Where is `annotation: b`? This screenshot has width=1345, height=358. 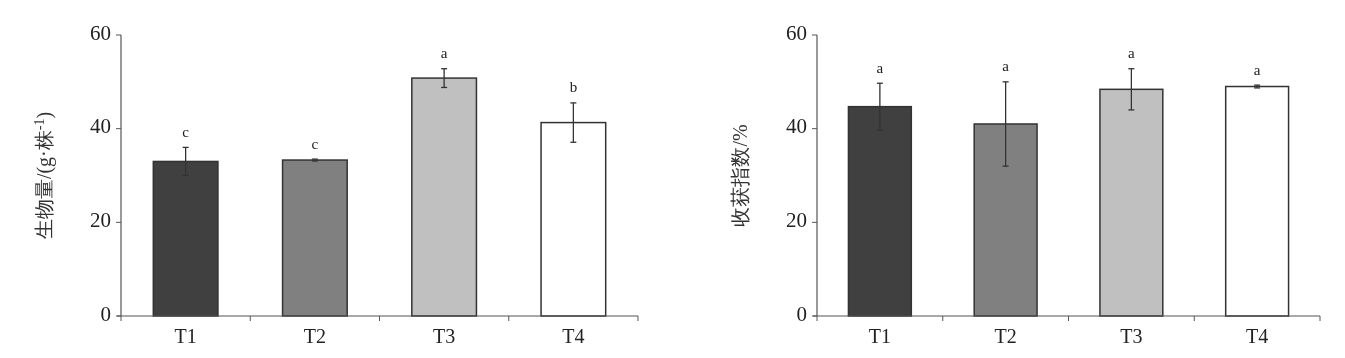 annotation: b is located at coordinates (573, 87).